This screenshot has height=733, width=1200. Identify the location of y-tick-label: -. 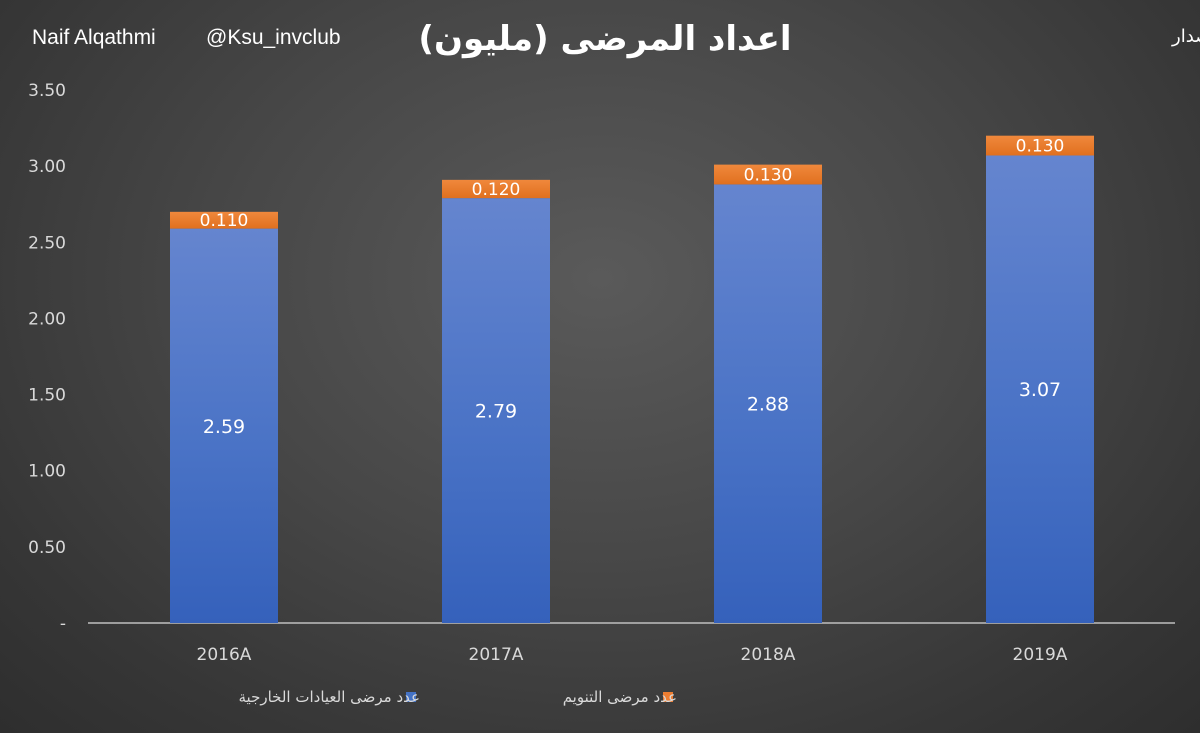
(63, 624).